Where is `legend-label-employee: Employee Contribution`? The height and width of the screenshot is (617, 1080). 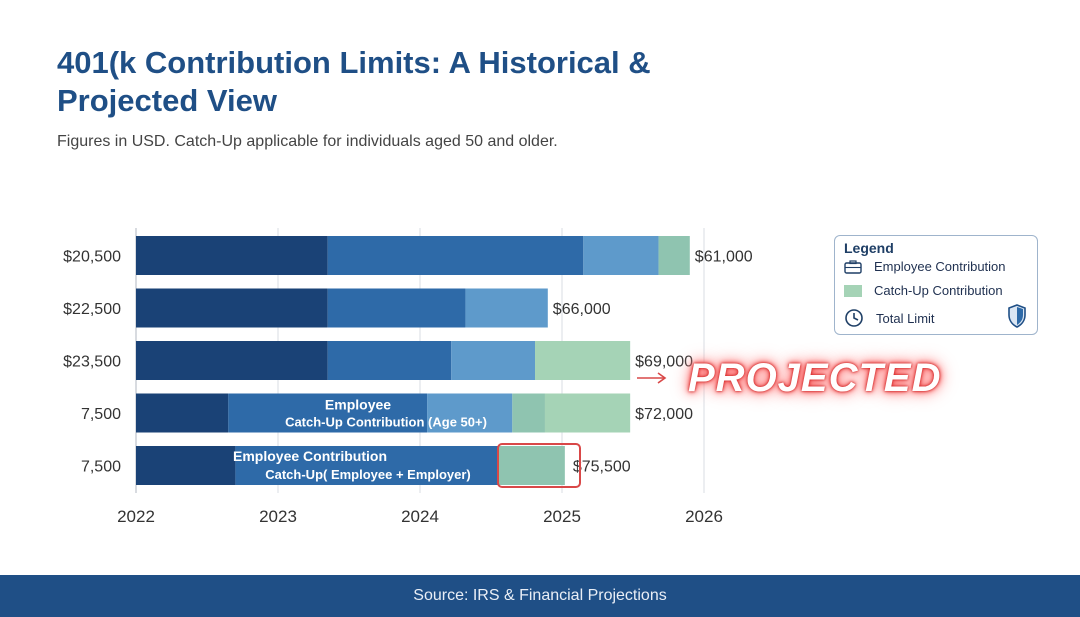
legend-label-employee: Employee Contribution is located at coordinates (940, 266).